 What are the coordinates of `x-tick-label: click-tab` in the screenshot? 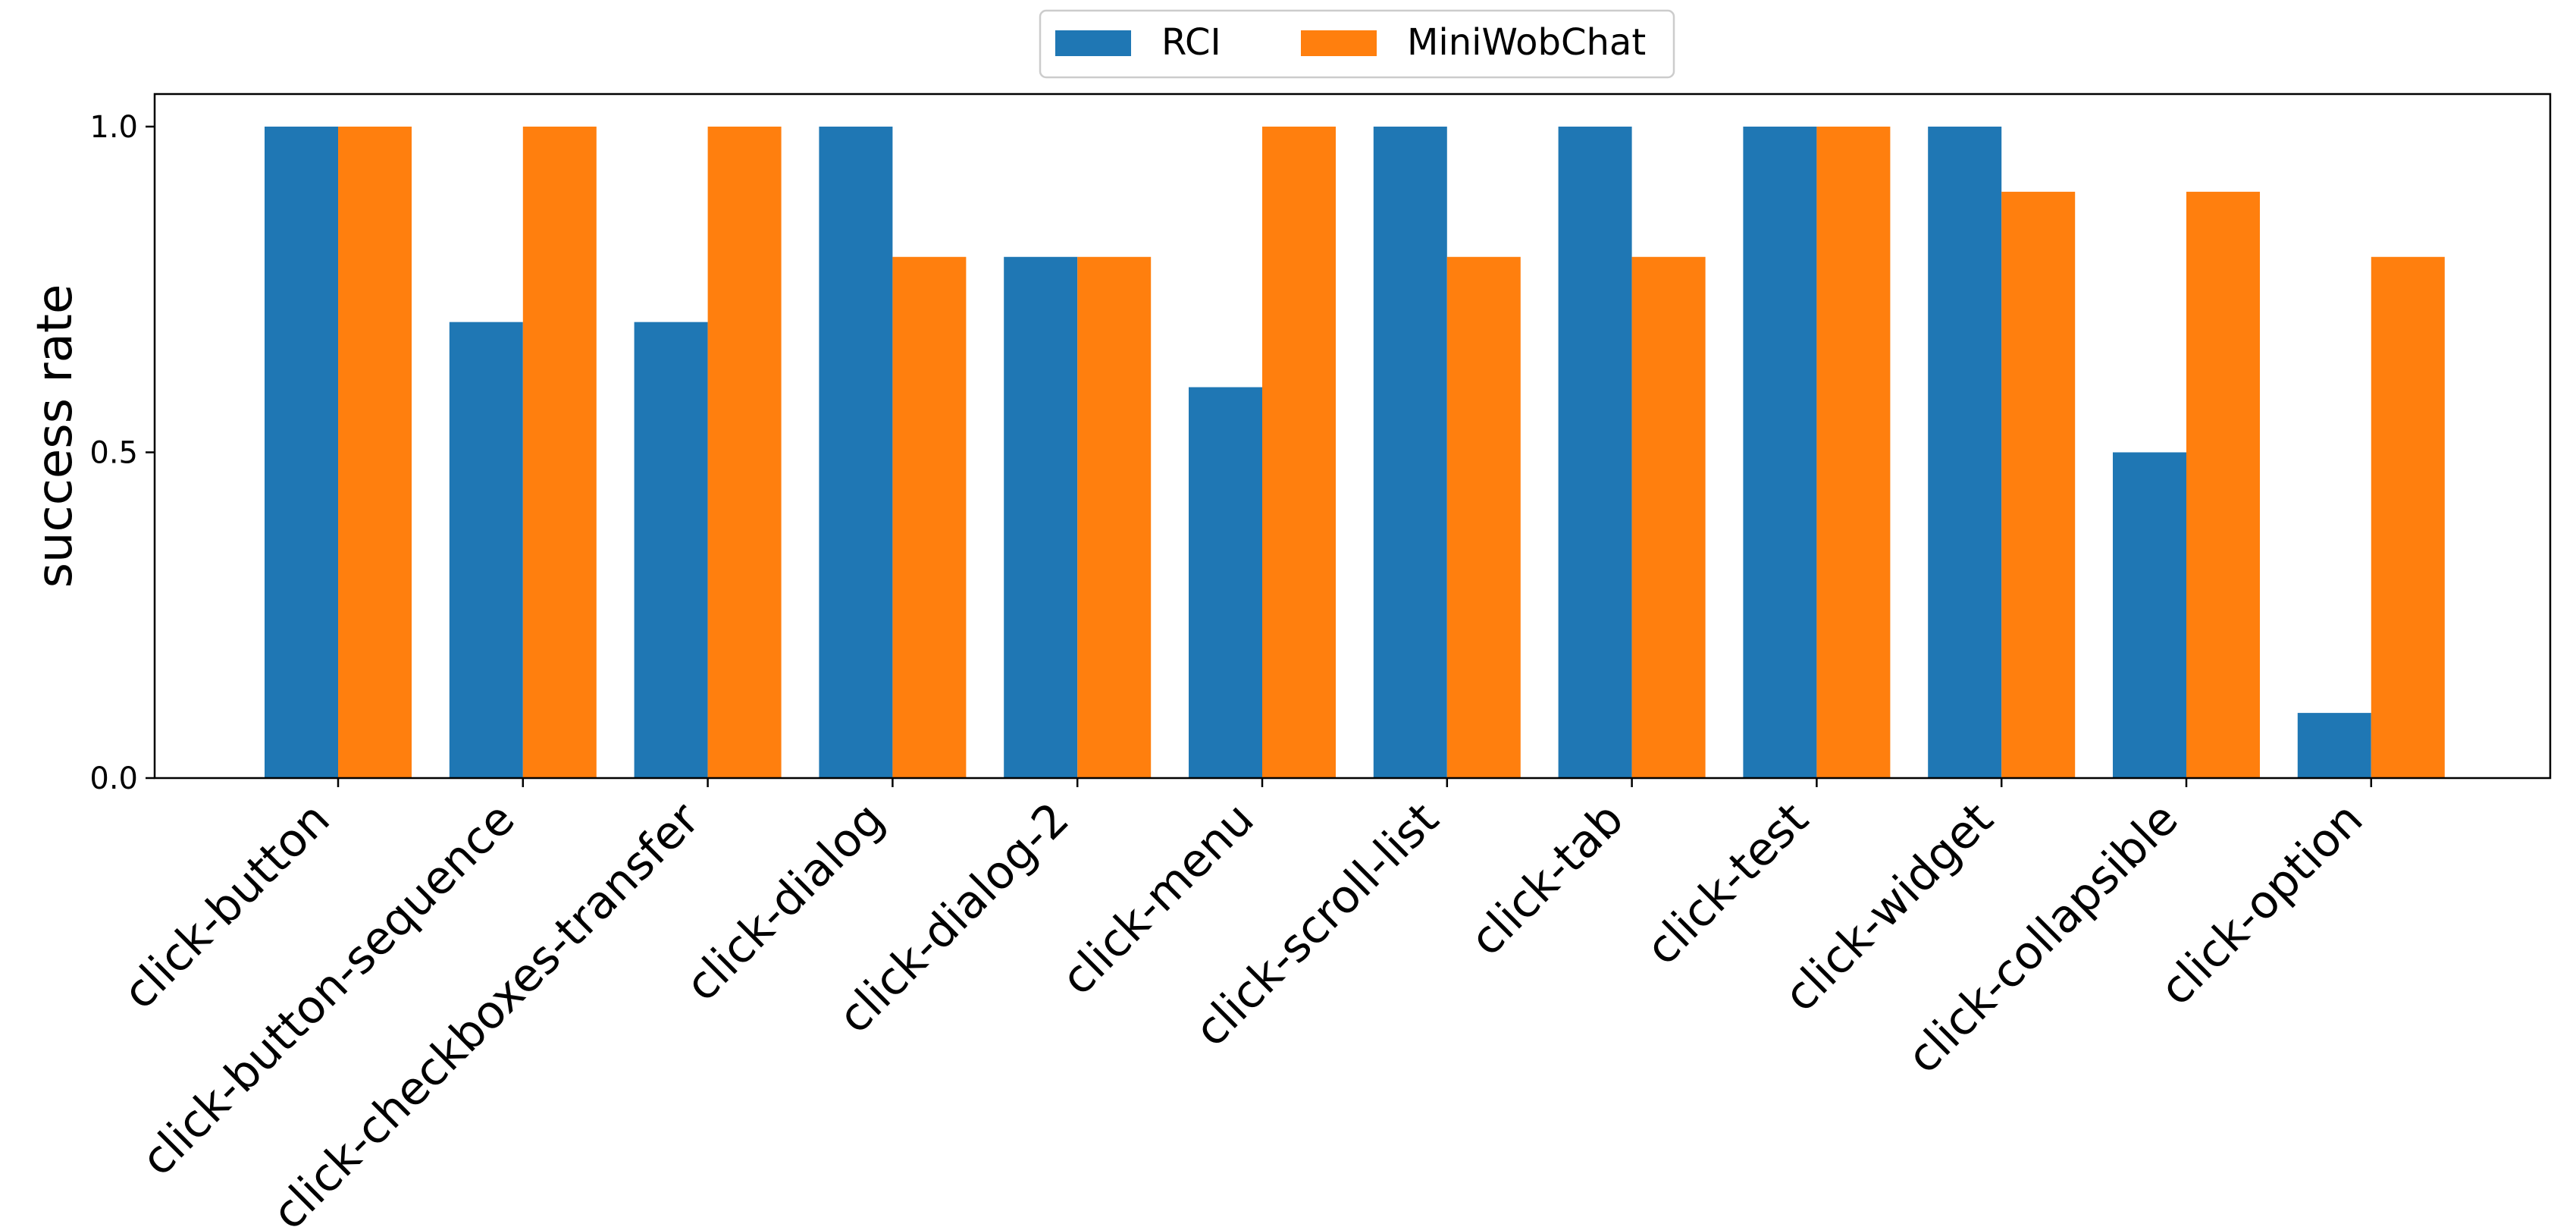 It's located at (1547, 879).